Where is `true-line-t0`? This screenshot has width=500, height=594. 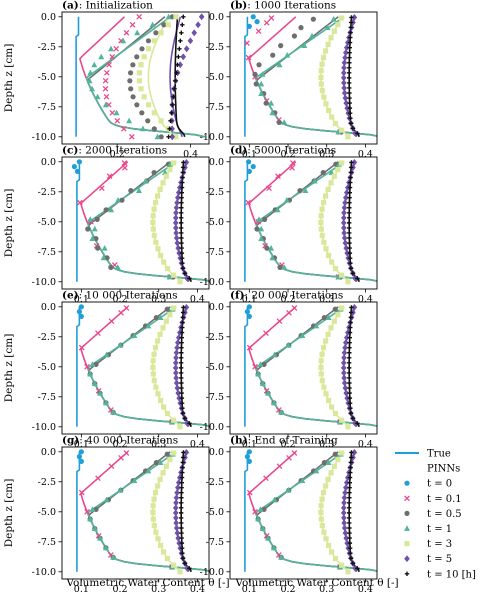 true-line-t0 is located at coordinates (78, 221).